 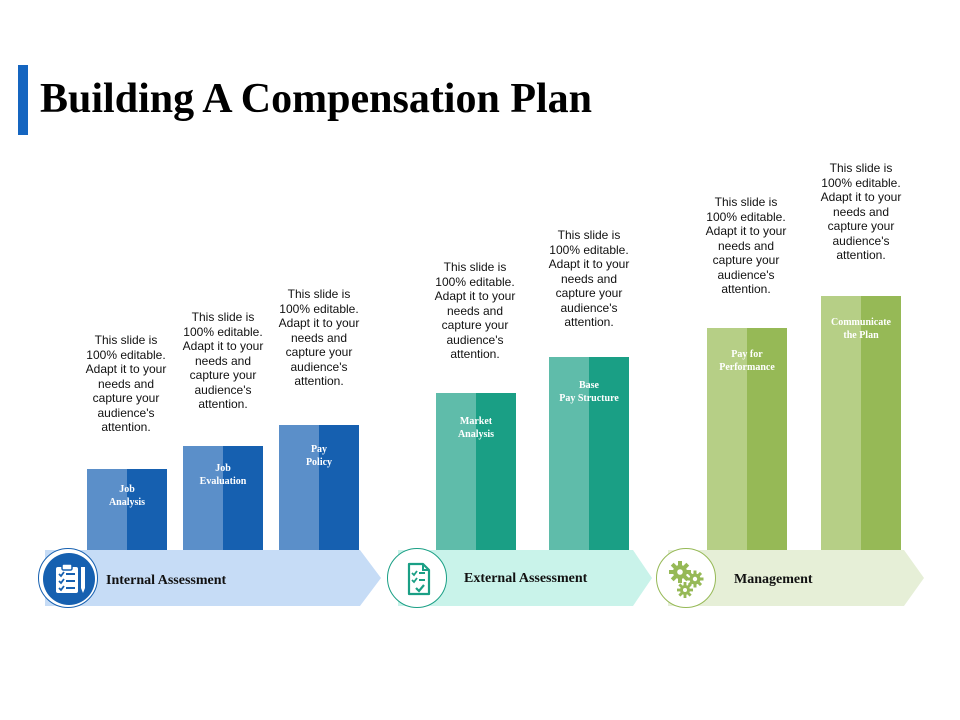 What do you see at coordinates (417, 578) in the screenshot?
I see `document-check-icon` at bounding box center [417, 578].